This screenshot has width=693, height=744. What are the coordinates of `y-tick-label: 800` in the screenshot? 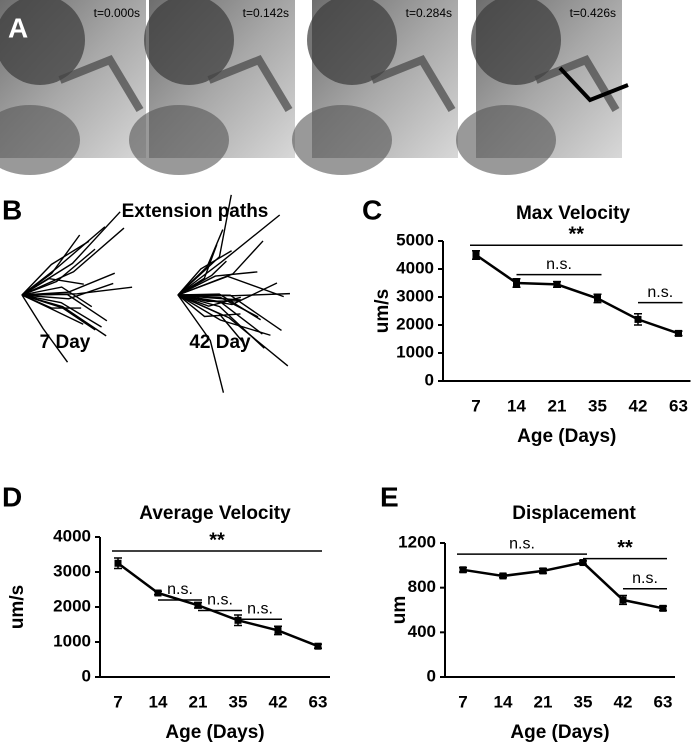 It's located at (422, 586).